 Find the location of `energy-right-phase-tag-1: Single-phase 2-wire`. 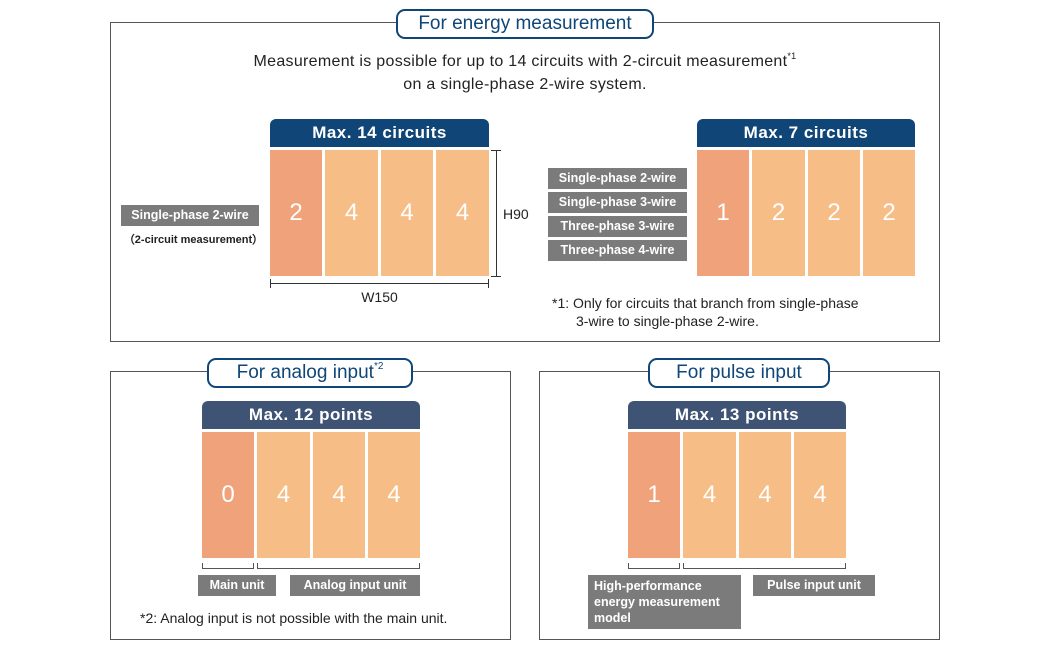

energy-right-phase-tag-1: Single-phase 2-wire is located at coordinates (617, 178).